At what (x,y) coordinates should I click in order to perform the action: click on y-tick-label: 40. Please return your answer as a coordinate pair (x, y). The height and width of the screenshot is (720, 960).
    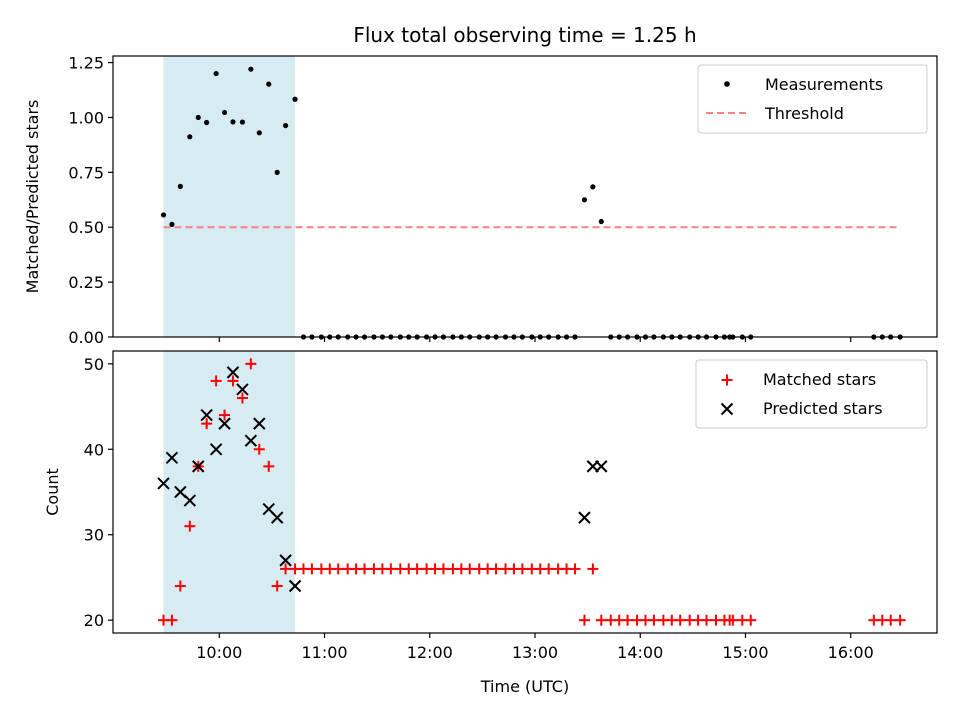
    Looking at the image, I should click on (94, 449).